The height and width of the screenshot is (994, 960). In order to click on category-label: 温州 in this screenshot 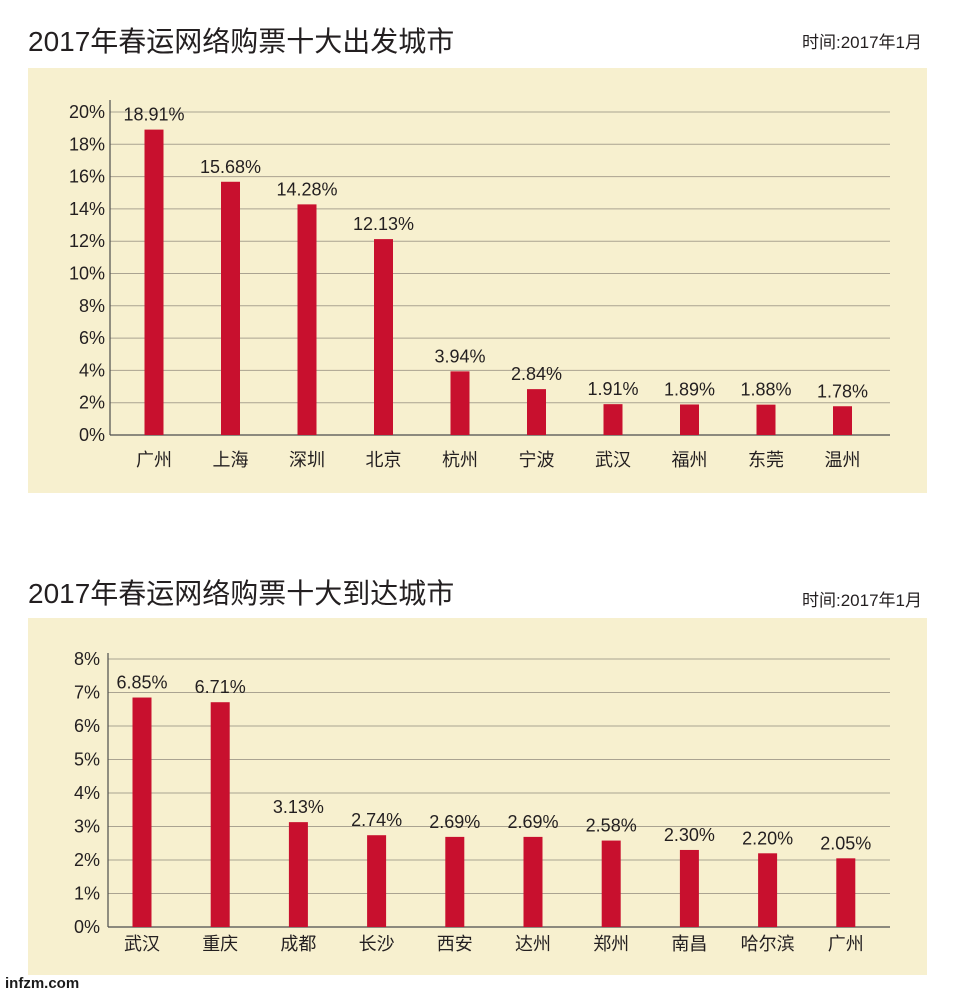, I will do `click(843, 460)`.